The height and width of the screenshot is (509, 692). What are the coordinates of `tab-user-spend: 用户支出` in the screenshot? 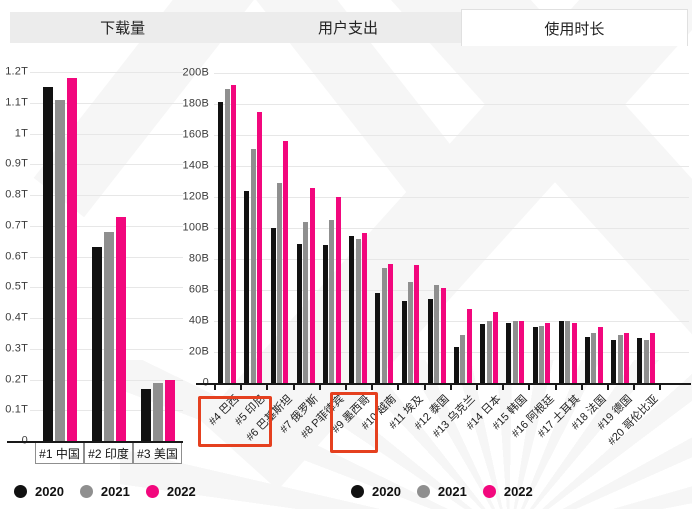 It's located at (347, 28).